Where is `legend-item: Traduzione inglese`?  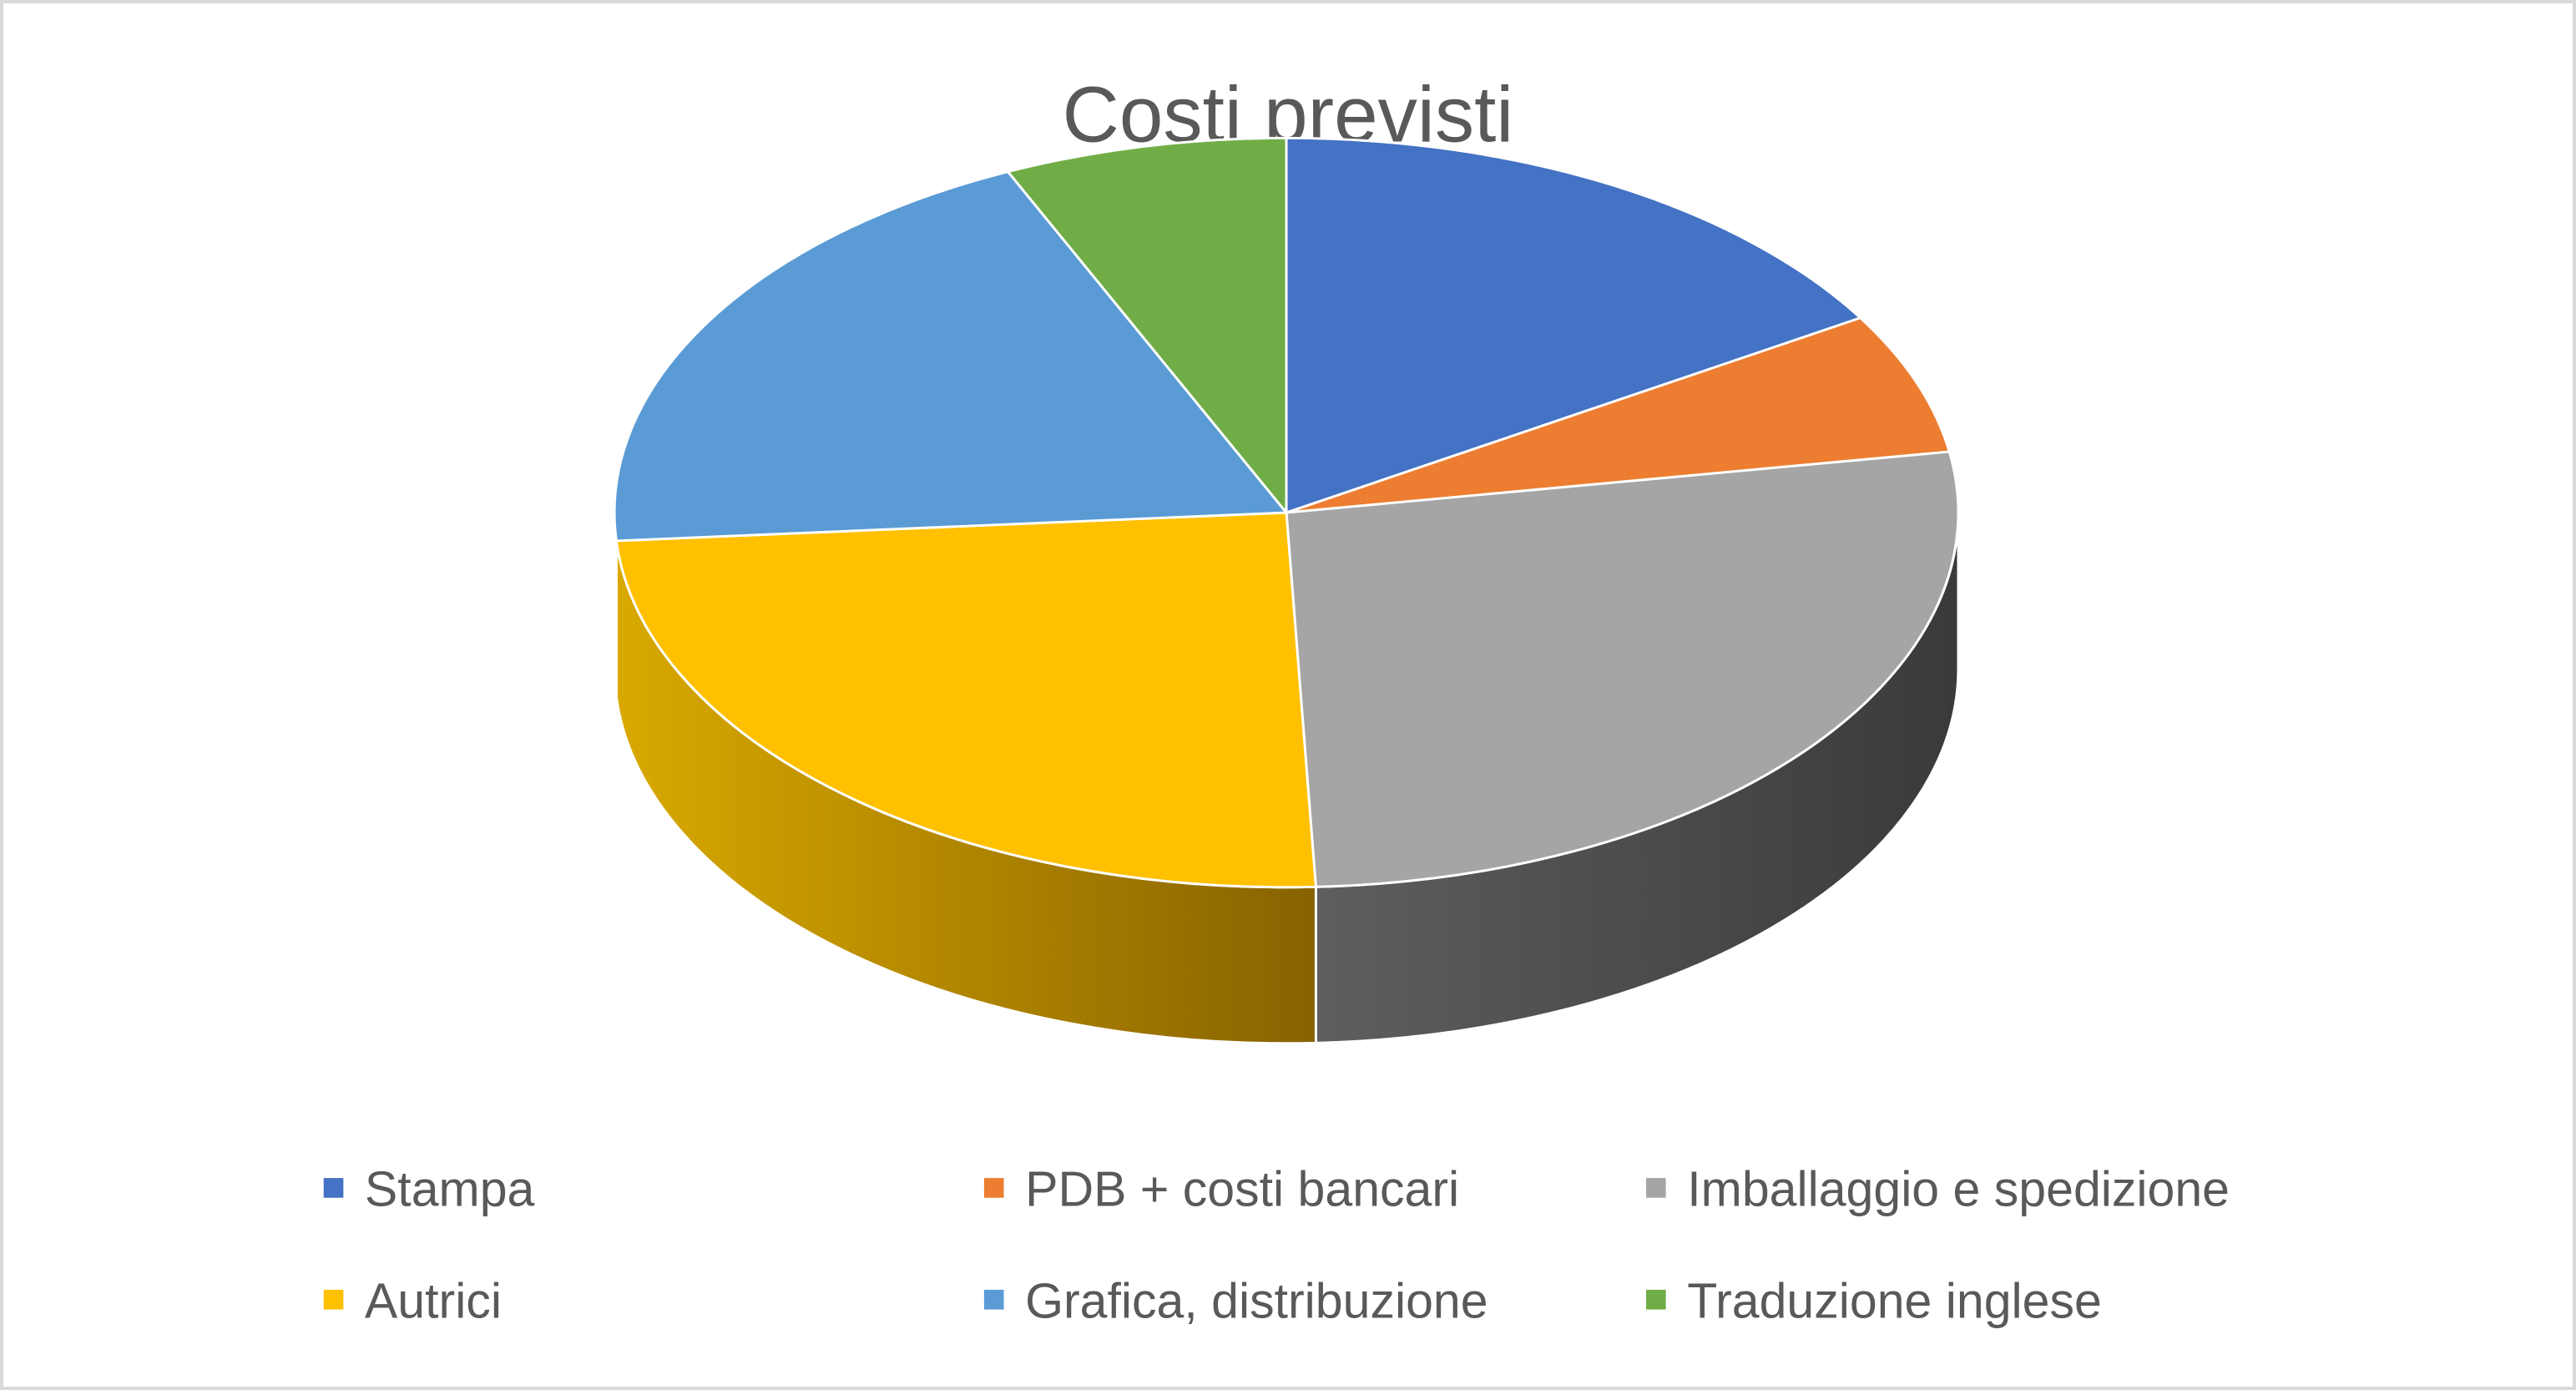
legend-item: Traduzione inglese is located at coordinates (1874, 1300).